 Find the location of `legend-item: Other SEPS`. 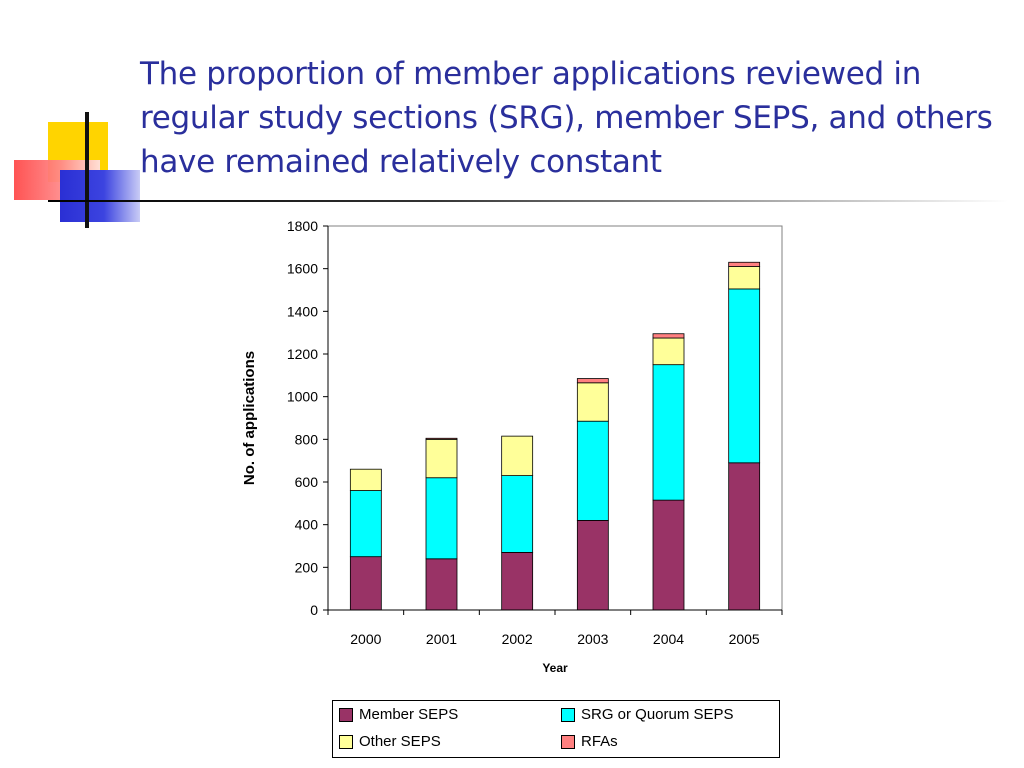

legend-item: Other SEPS is located at coordinates (390, 741).